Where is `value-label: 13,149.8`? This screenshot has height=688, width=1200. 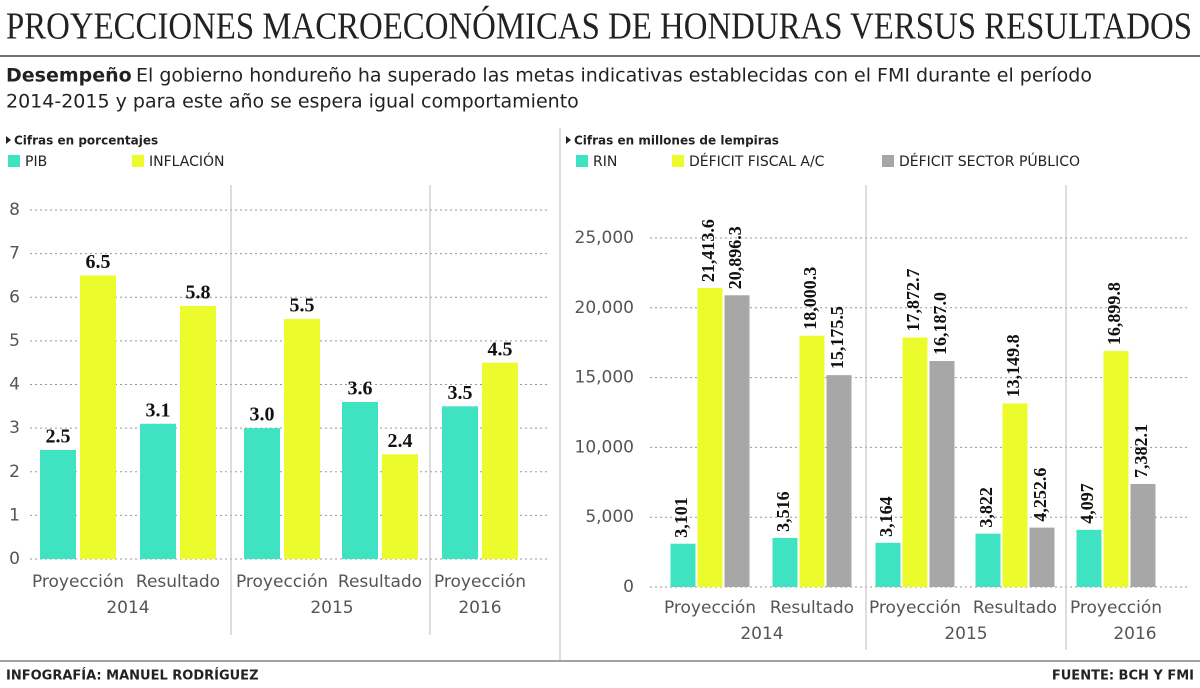
value-label: 13,149.8 is located at coordinates (1013, 365).